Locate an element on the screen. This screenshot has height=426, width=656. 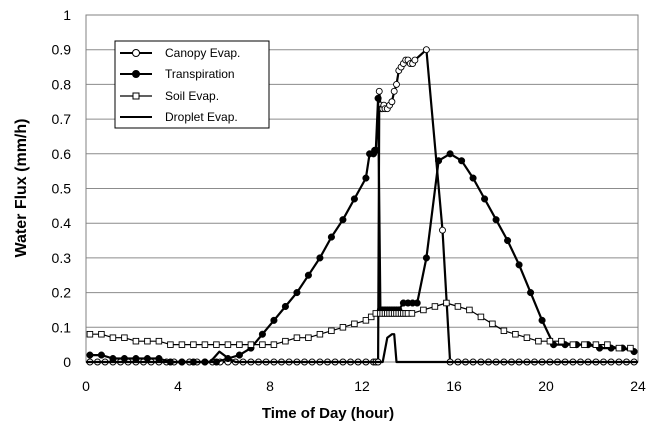
y-tick-label: 1 is located at coordinates (67, 15).